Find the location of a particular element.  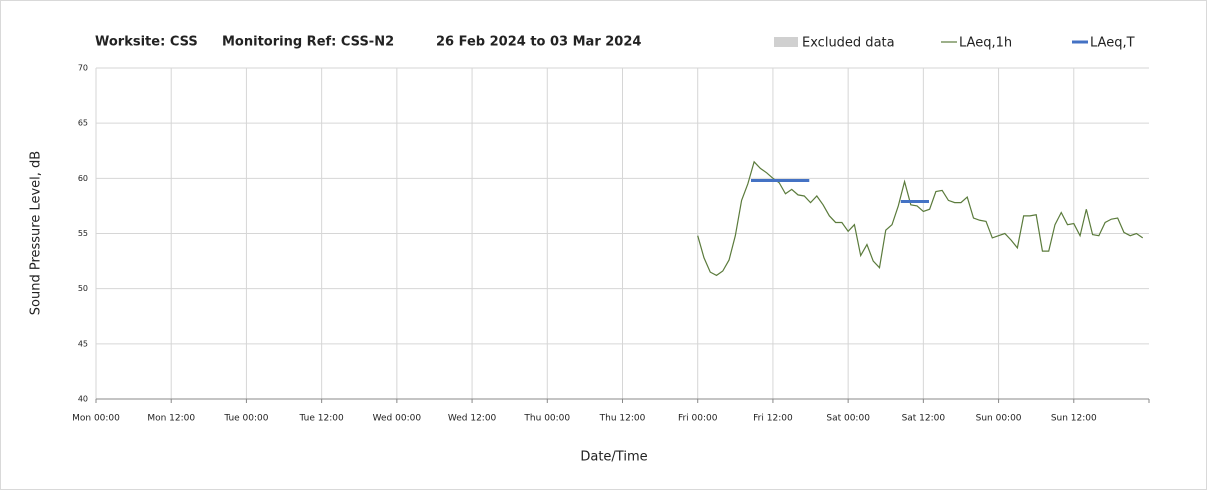

y-tick-label: 60 is located at coordinates (83, 178).